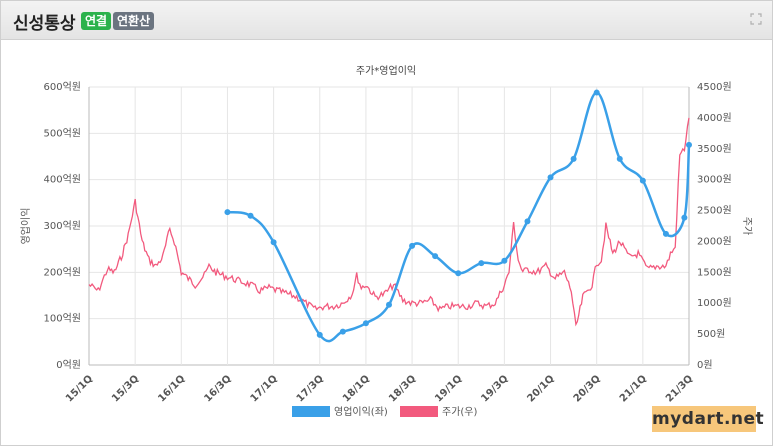 The width and height of the screenshot is (773, 446). Describe the element at coordinates (587, 388) in the screenshot. I see `x-tick-label: 20/3Q` at that location.